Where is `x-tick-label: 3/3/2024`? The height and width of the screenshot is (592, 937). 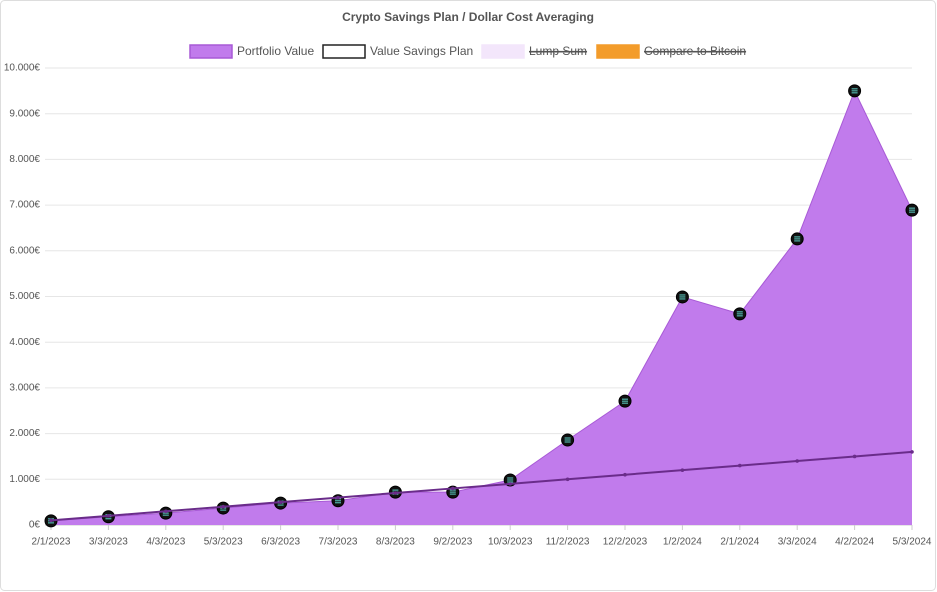 x-tick-label: 3/3/2024 is located at coordinates (797, 542).